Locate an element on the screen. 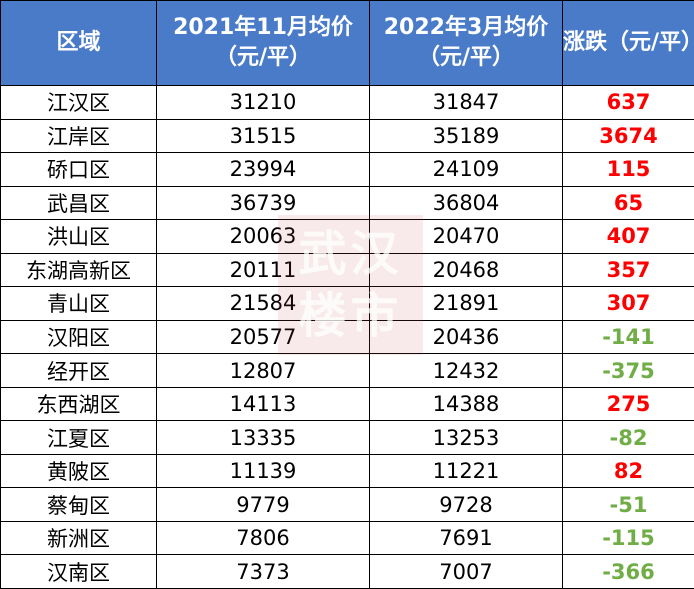  price-cell: 23994 is located at coordinates (263, 169).